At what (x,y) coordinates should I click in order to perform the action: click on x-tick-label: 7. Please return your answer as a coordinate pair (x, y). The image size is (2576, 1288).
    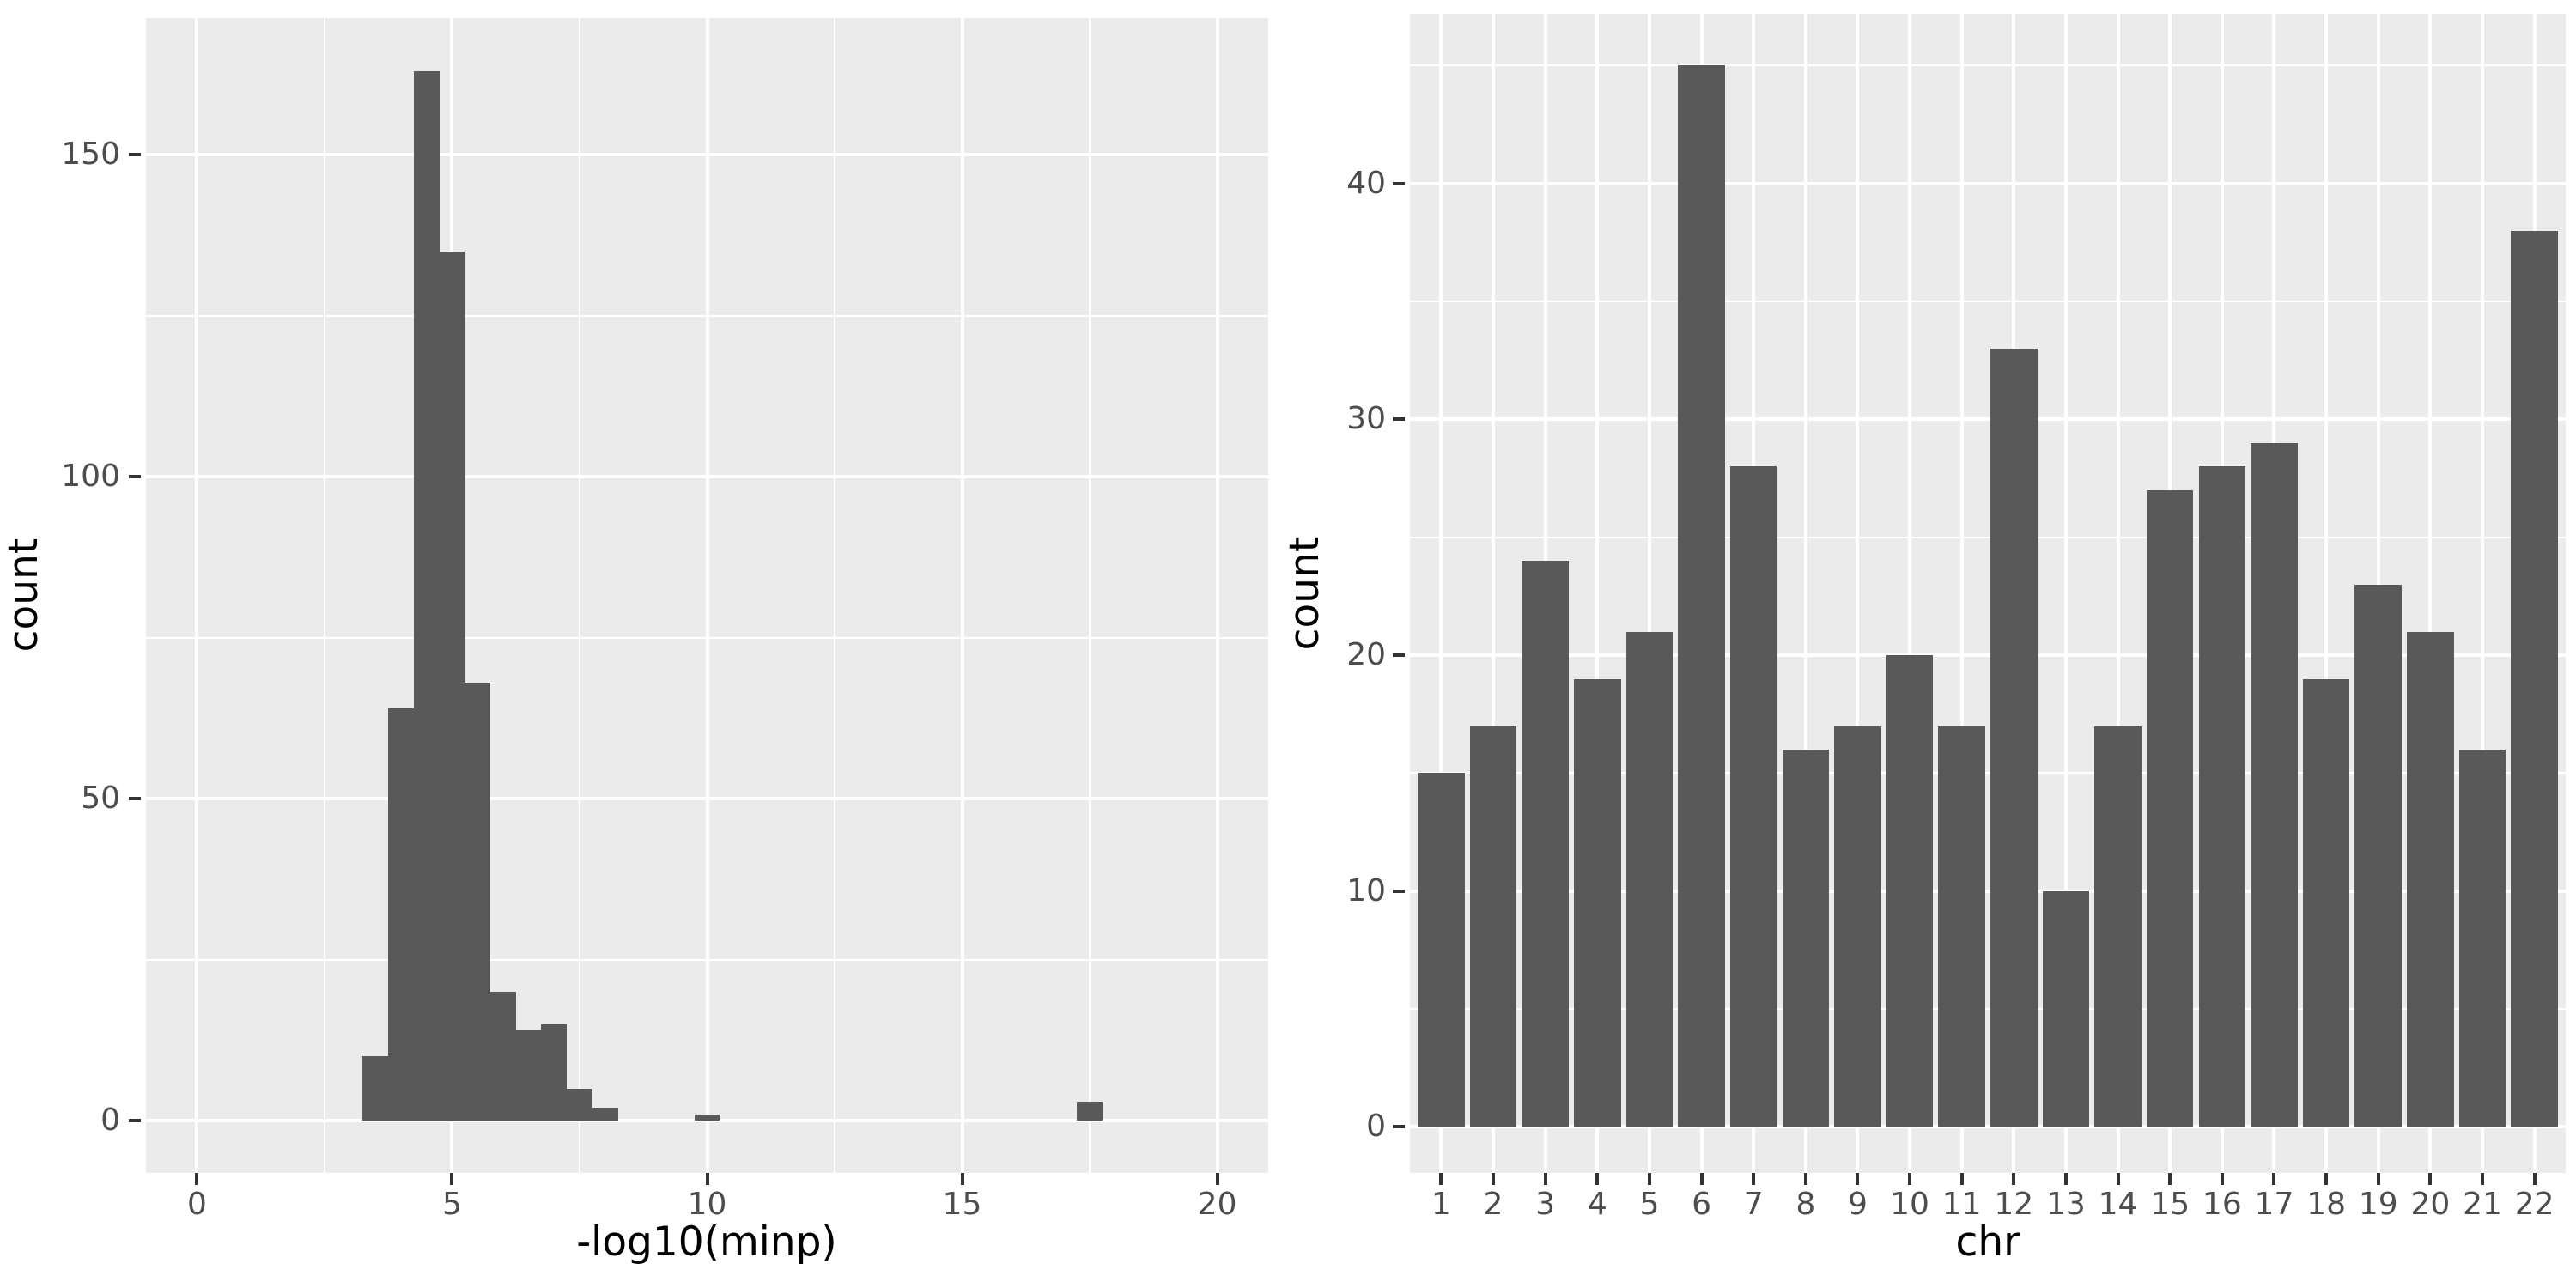
    Looking at the image, I should click on (1753, 1204).